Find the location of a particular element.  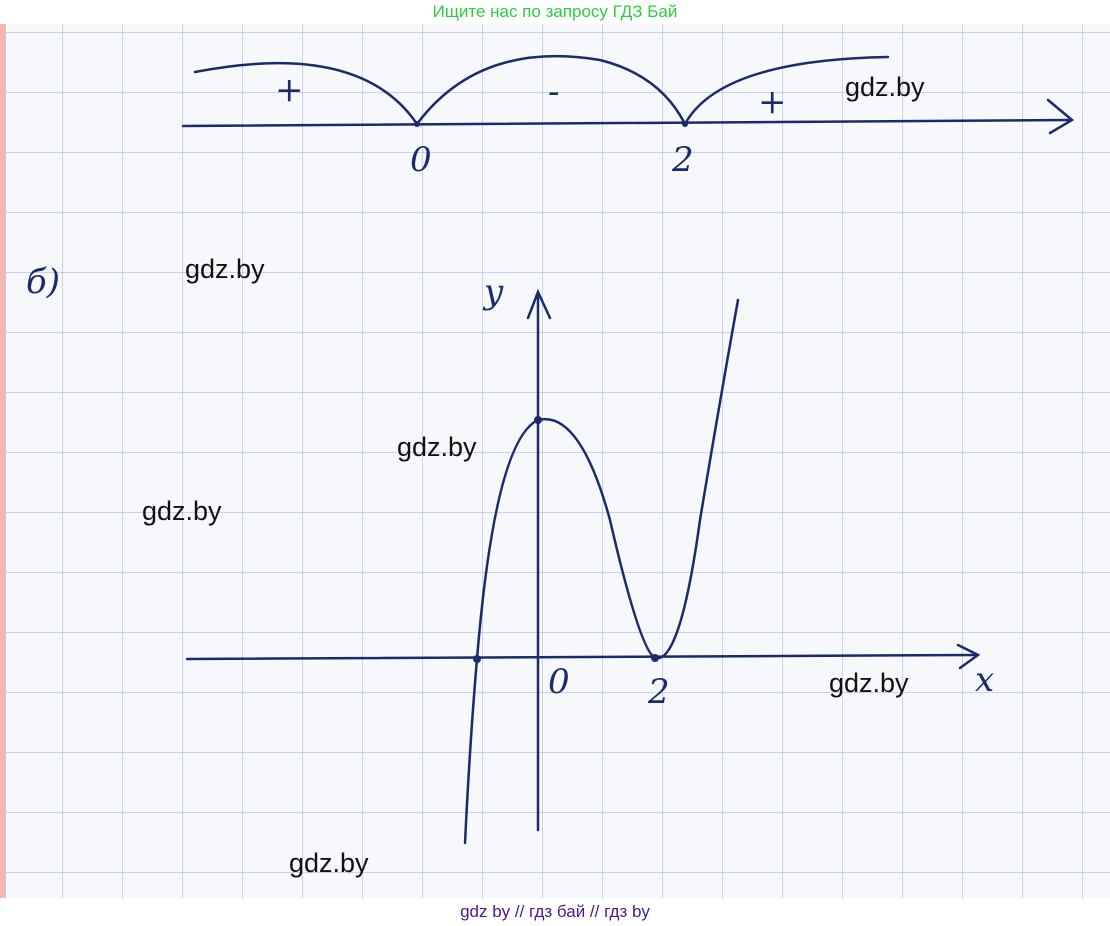

point-max is located at coordinates (538, 420).